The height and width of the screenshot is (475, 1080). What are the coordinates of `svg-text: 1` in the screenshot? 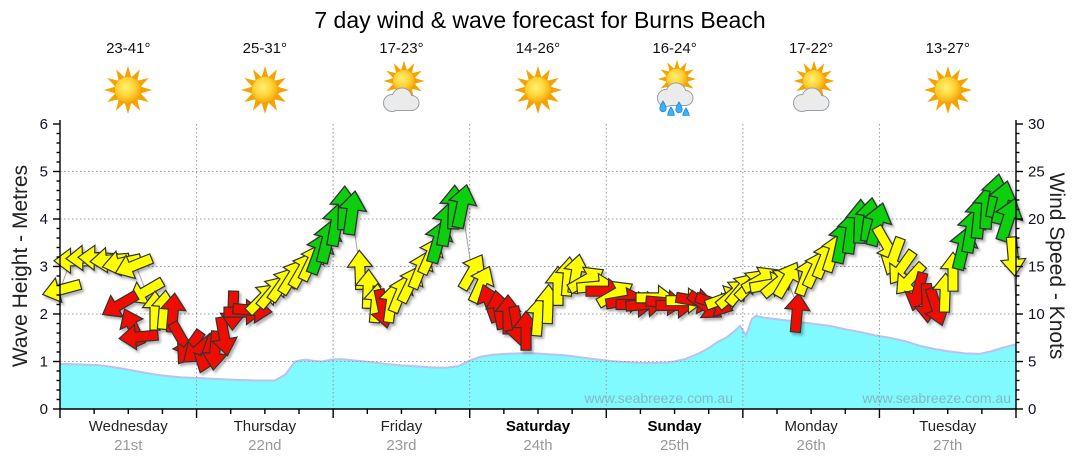 It's located at (44, 362).